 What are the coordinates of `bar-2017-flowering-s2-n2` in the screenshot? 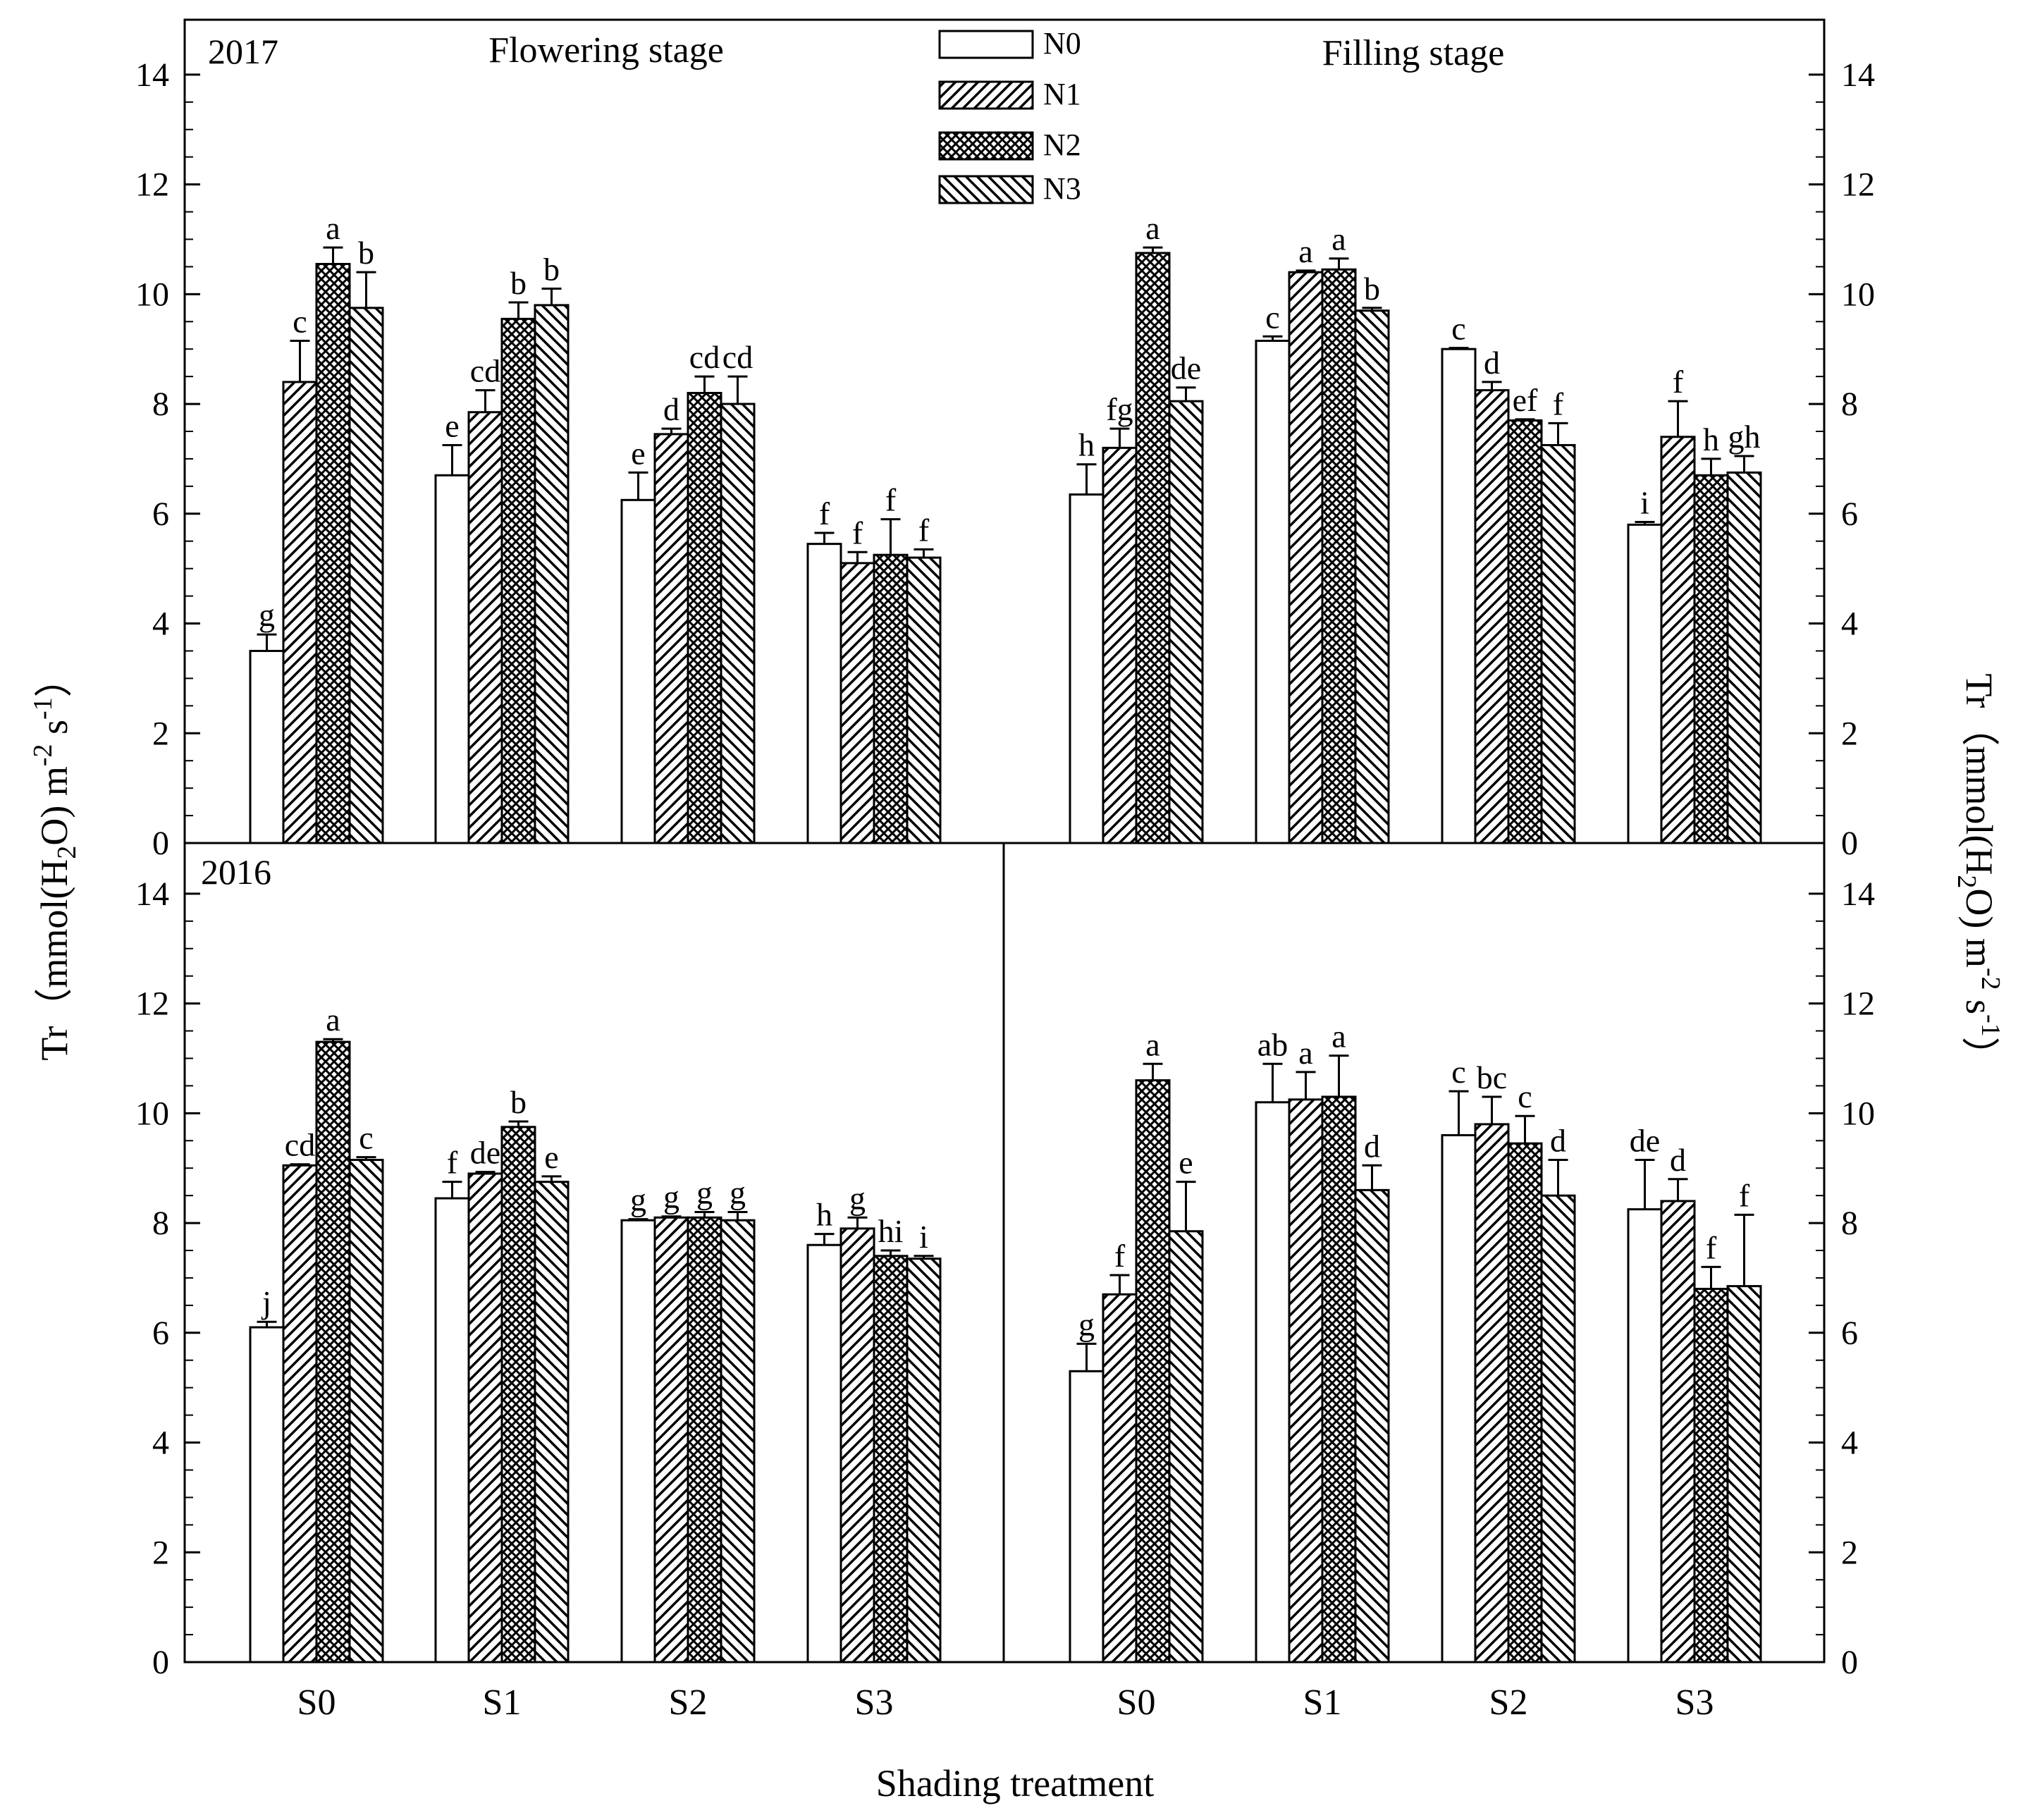 It's located at (705, 617).